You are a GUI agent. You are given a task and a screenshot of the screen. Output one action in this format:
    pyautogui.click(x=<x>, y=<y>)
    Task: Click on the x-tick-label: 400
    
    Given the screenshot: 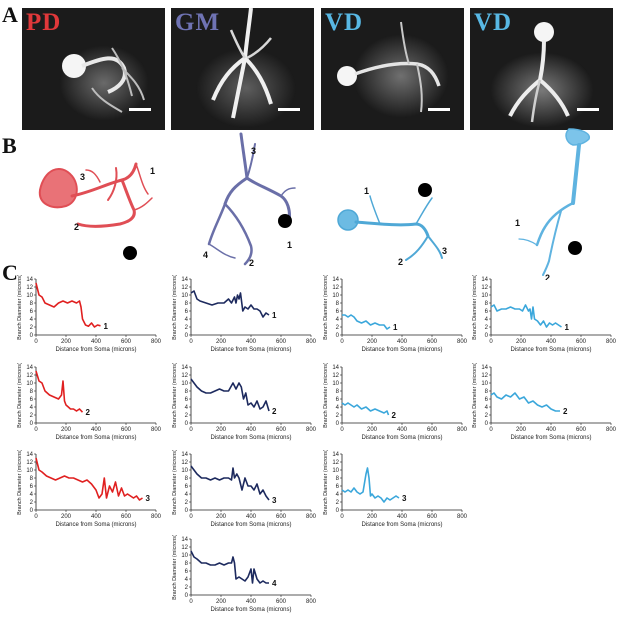 What is the action you would take?
    pyautogui.click(x=551, y=430)
    